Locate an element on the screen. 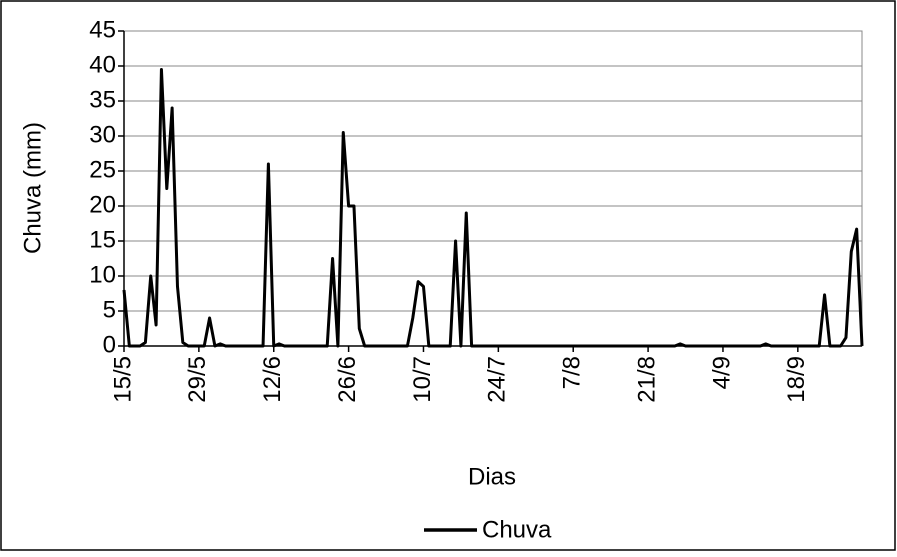  x-tick-label: 21/8 is located at coordinates (646, 379).